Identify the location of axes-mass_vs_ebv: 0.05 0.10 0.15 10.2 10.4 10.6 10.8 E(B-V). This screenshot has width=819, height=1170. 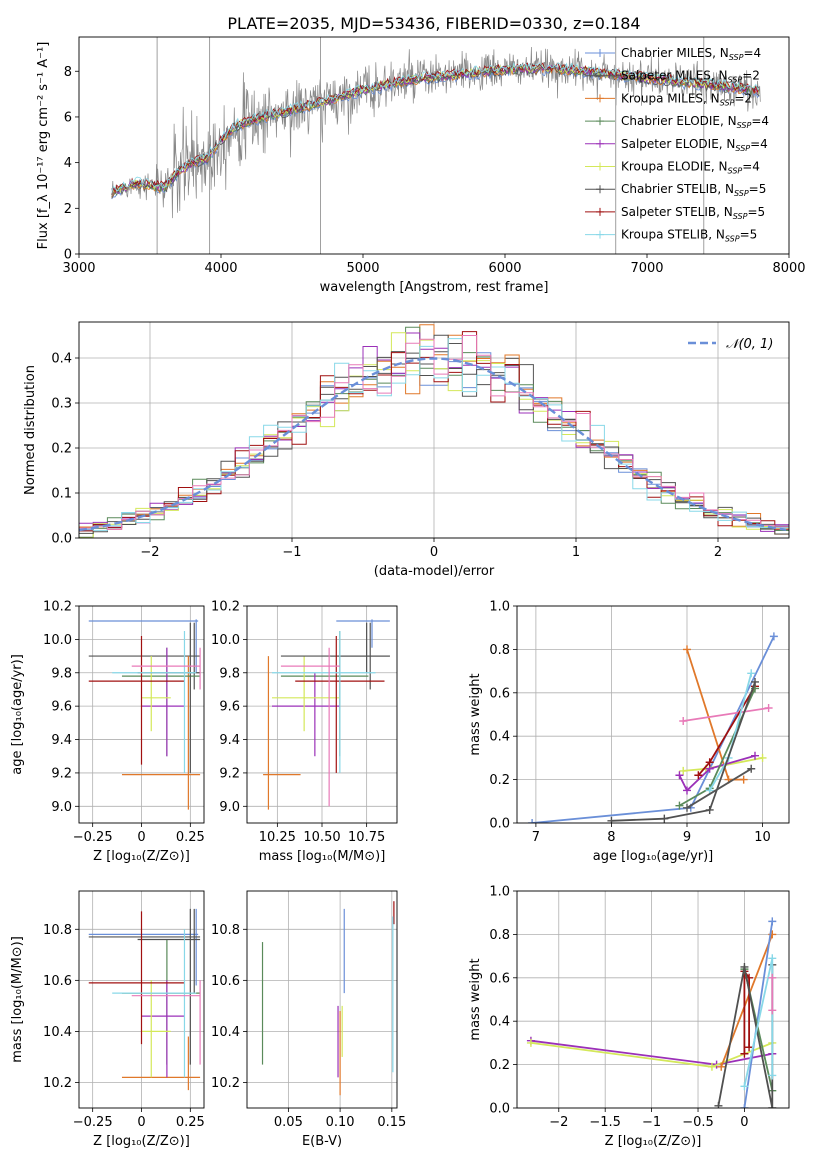
(308, 1019).